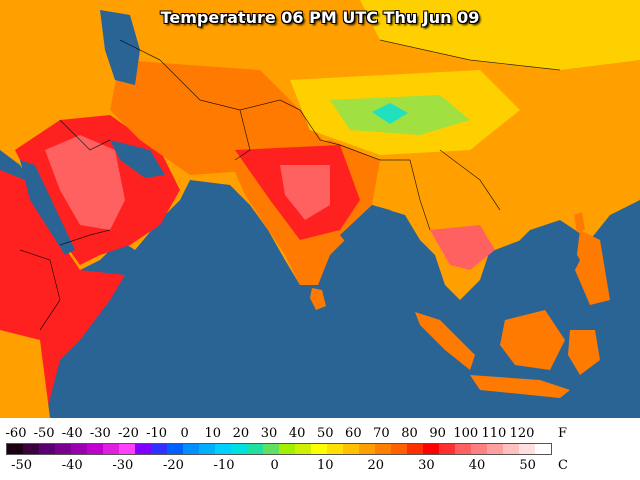 The width and height of the screenshot is (640, 480). What do you see at coordinates (16, 433) in the screenshot?
I see `fahrenheit-tick: -60` at bounding box center [16, 433].